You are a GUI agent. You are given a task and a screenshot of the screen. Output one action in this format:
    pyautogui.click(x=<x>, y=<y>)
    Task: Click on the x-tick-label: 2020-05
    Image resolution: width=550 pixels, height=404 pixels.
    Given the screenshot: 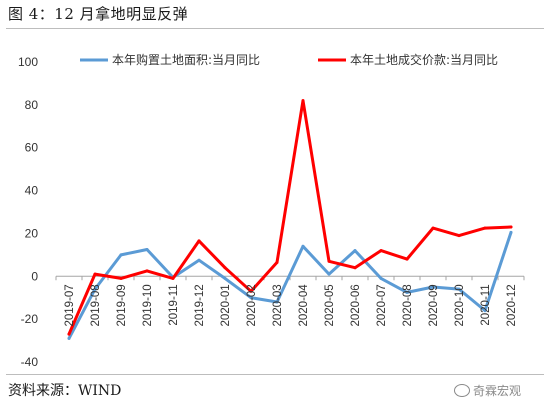 What is the action you would take?
    pyautogui.click(x=330, y=305)
    